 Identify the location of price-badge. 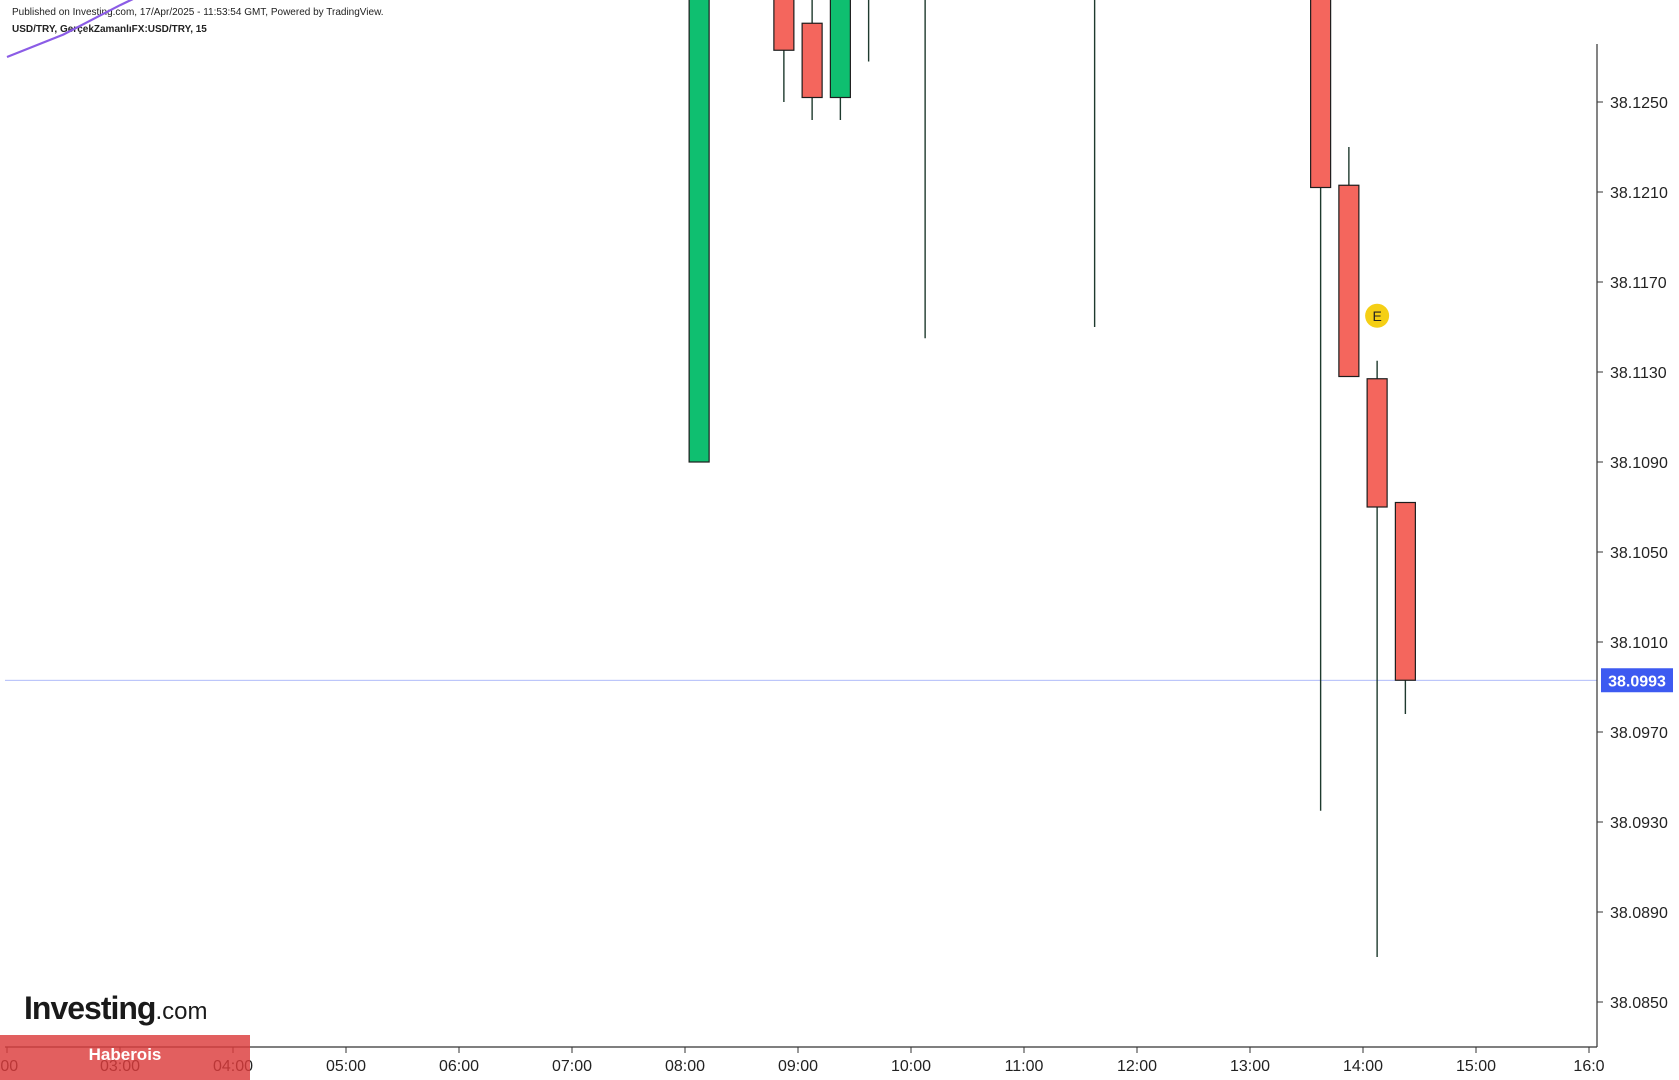
(1637, 680).